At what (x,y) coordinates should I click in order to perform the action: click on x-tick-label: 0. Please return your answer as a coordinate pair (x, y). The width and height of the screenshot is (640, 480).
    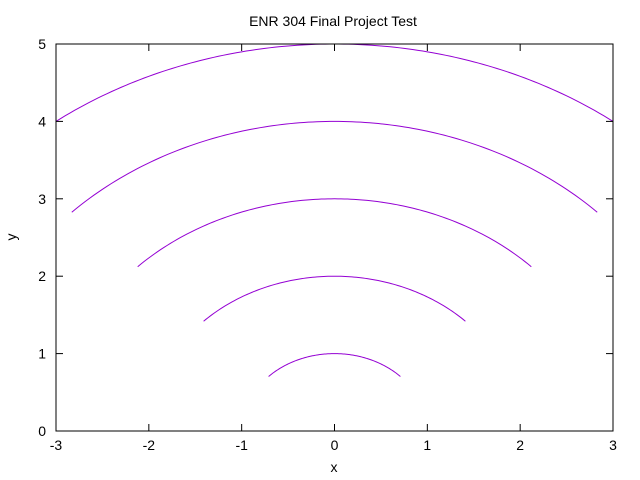
    Looking at the image, I should click on (335, 445).